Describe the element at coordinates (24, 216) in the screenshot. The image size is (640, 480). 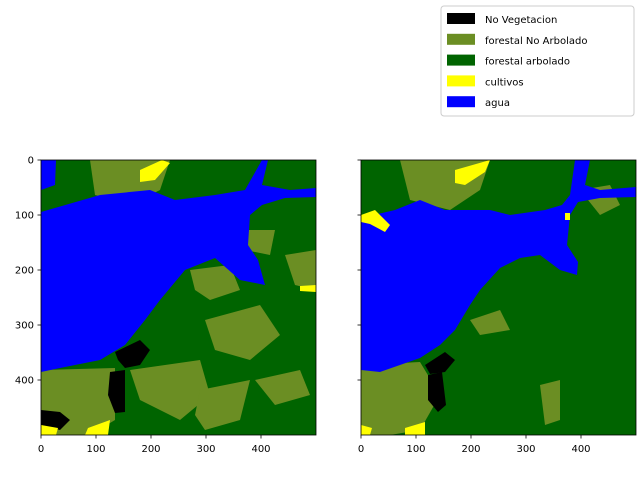
I see `y-tick-label: 100` at that location.